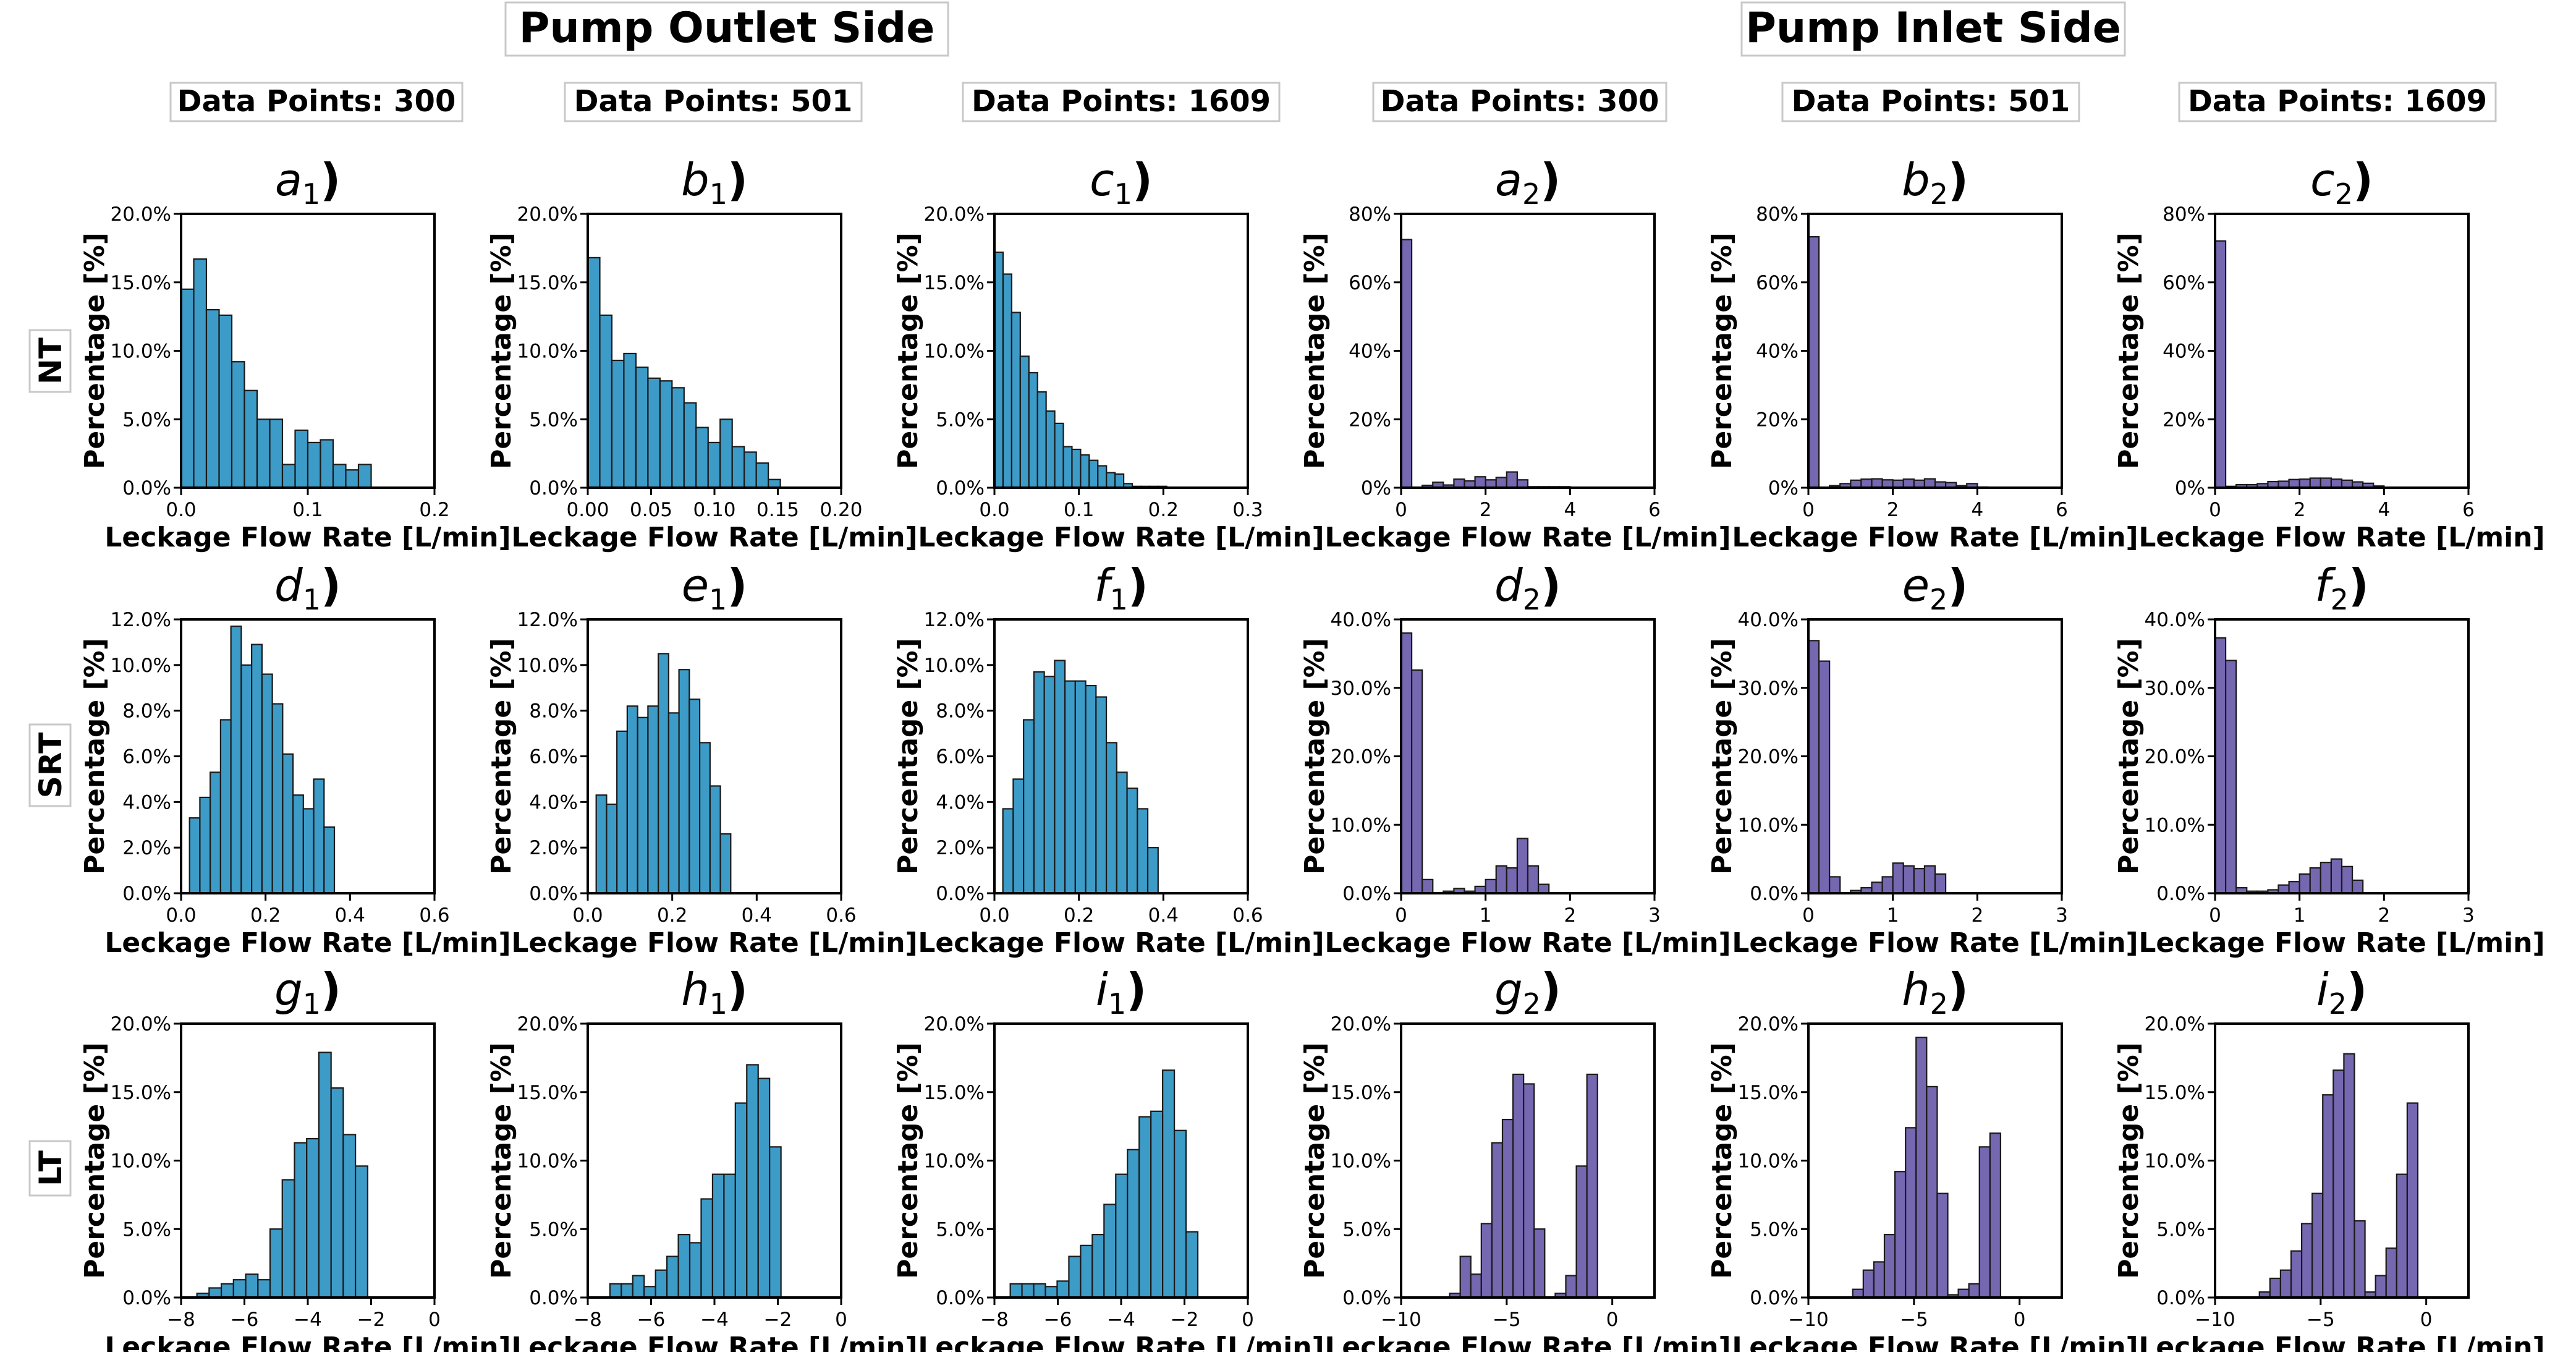  What do you see at coordinates (288, 180) in the screenshot?
I see `panel-letter-a1: a` at bounding box center [288, 180].